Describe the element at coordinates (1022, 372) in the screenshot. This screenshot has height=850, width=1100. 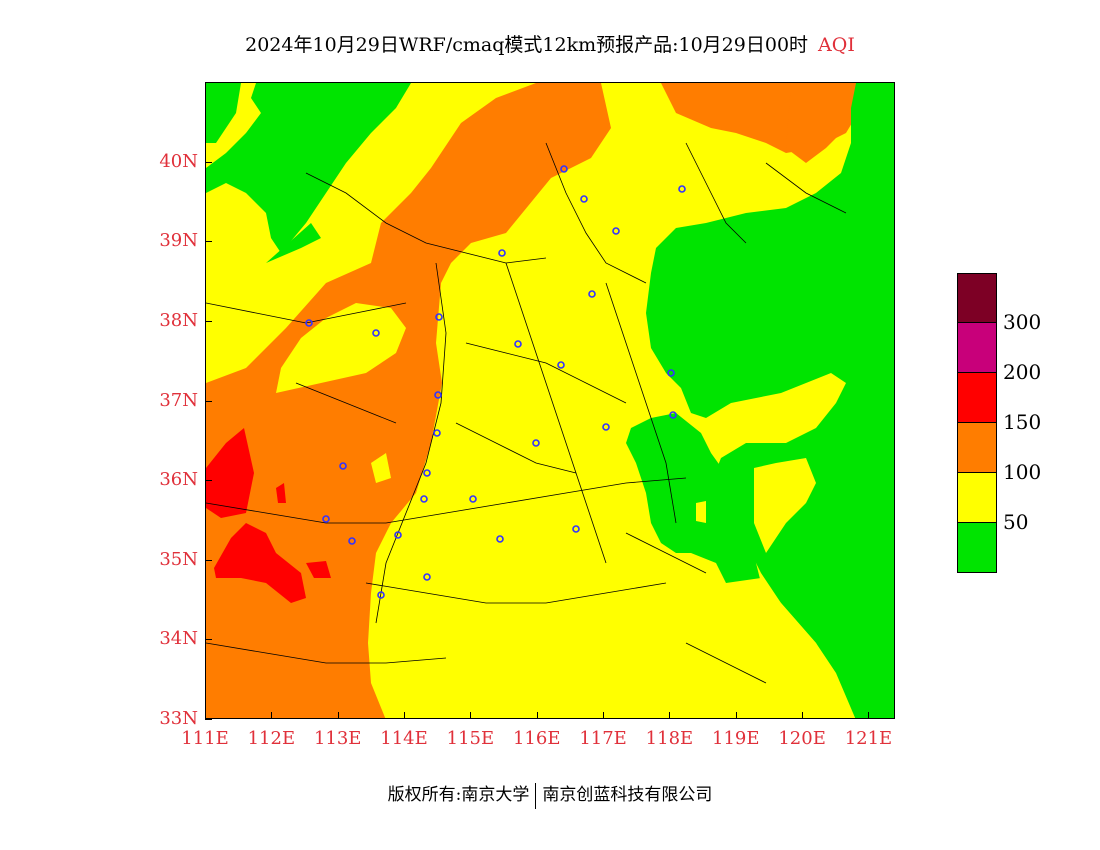
I see `colorbar-label: 200` at that location.